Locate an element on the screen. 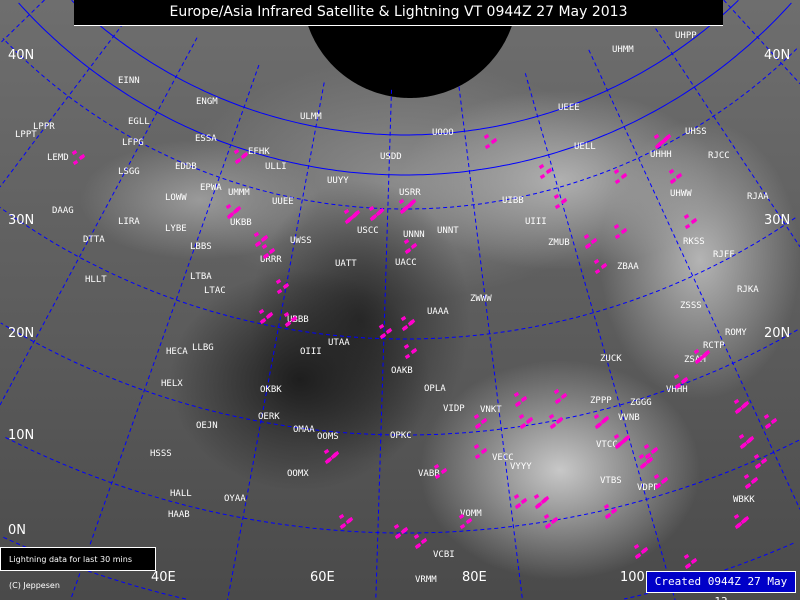 This screenshot has width=800, height=600. station-label: UNNN is located at coordinates (414, 235).